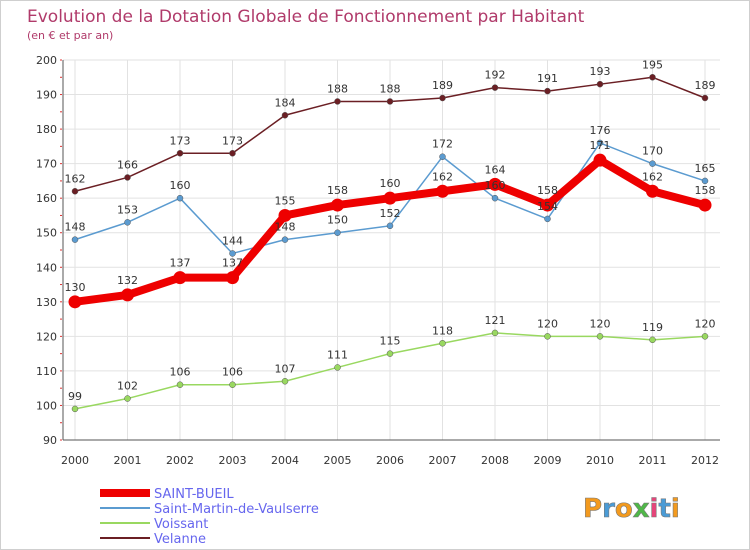 Image resolution: width=750 pixels, height=550 pixels. What do you see at coordinates (75, 227) in the screenshot?
I see `data-label-saint-martin-de-vaulserre: 148` at bounding box center [75, 227].